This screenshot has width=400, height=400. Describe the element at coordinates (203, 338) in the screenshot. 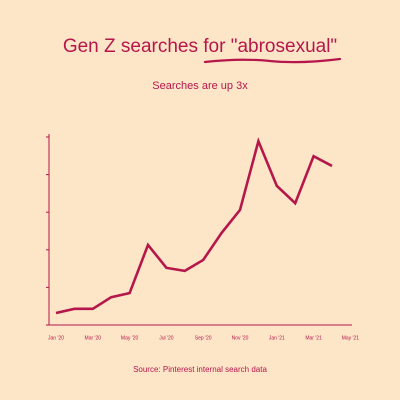

I see `x-tick-label: Sep '20` at that location.